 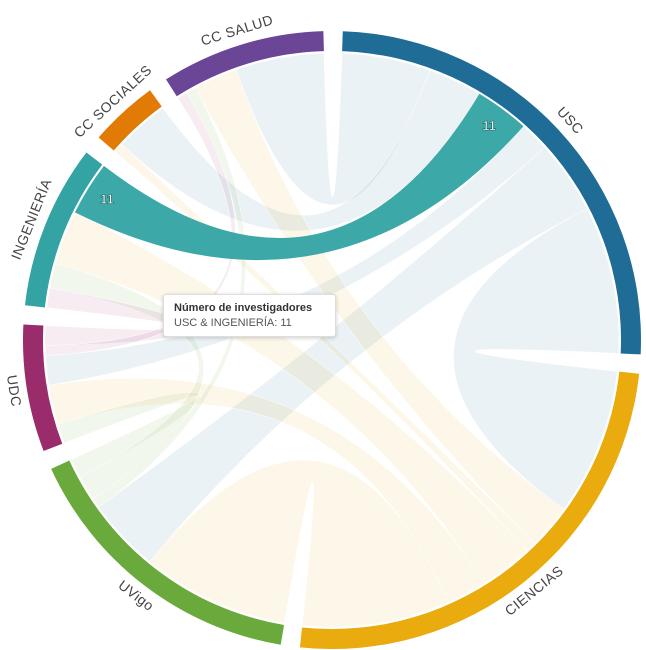 What do you see at coordinates (243, 308) in the screenshot?
I see `tooltip-title: Número de investigadores` at bounding box center [243, 308].